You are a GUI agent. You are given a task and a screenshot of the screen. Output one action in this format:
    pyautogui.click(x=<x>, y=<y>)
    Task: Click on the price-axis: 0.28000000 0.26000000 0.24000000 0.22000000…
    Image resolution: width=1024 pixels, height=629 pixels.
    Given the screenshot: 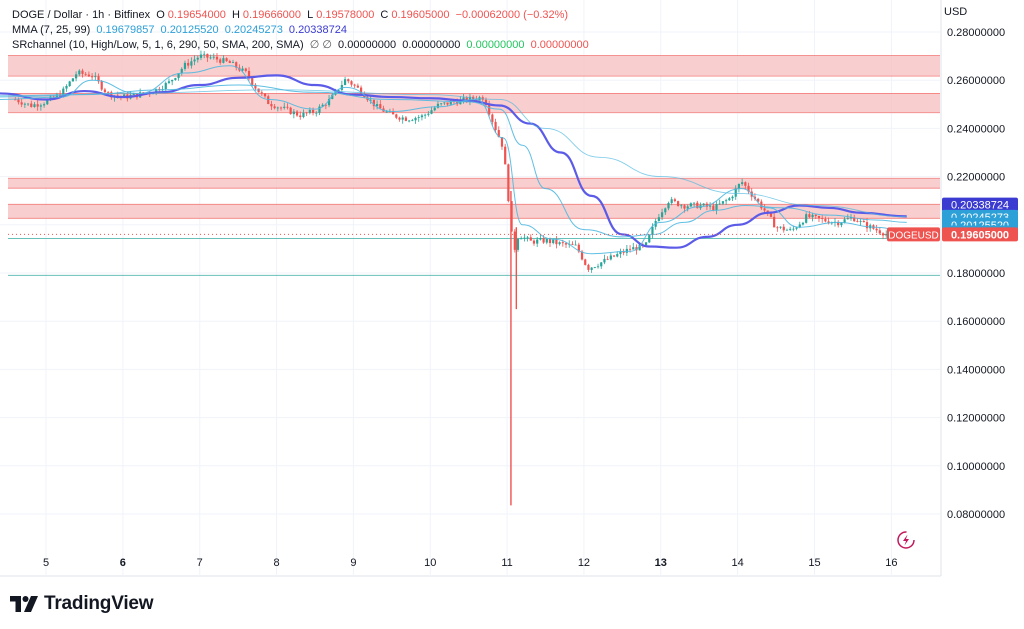 What is the action you would take?
    pyautogui.click(x=976, y=274)
    